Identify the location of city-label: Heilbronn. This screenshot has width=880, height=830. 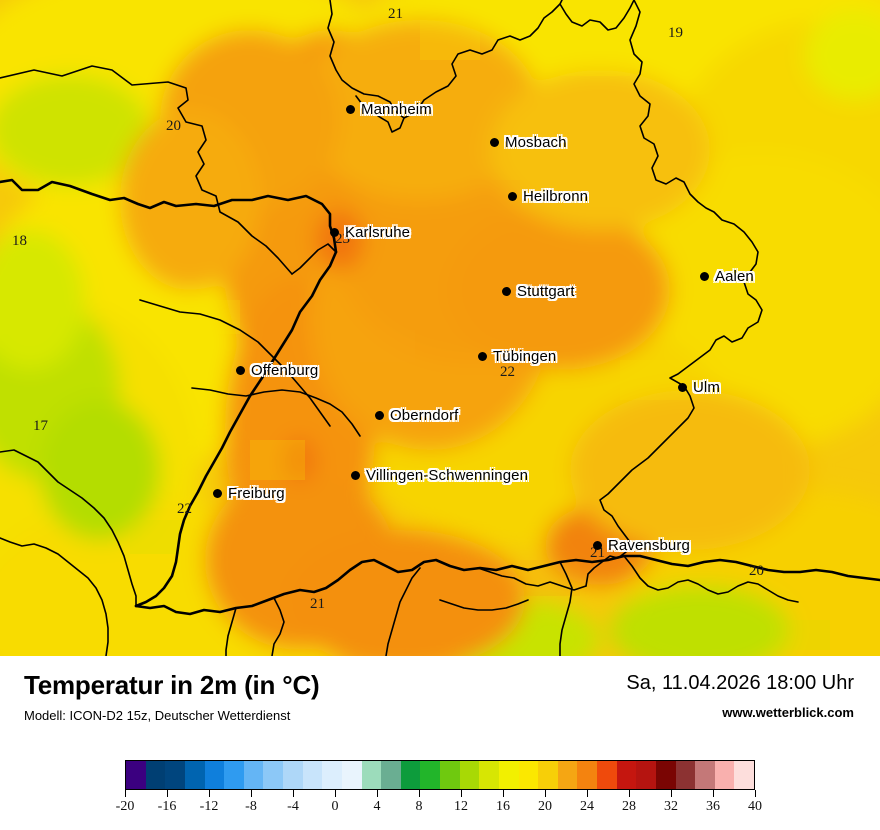
(556, 196).